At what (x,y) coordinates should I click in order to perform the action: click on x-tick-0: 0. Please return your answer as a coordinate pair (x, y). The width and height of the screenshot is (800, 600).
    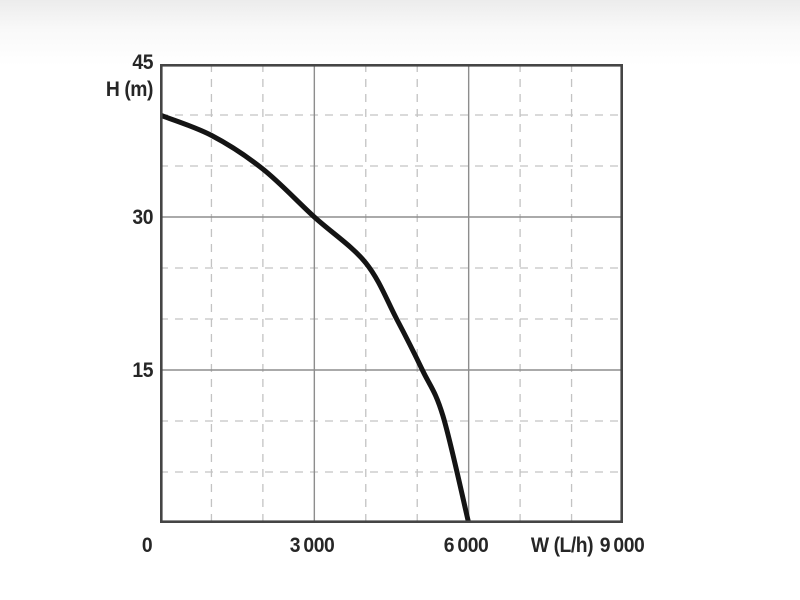
    Looking at the image, I should click on (147, 545).